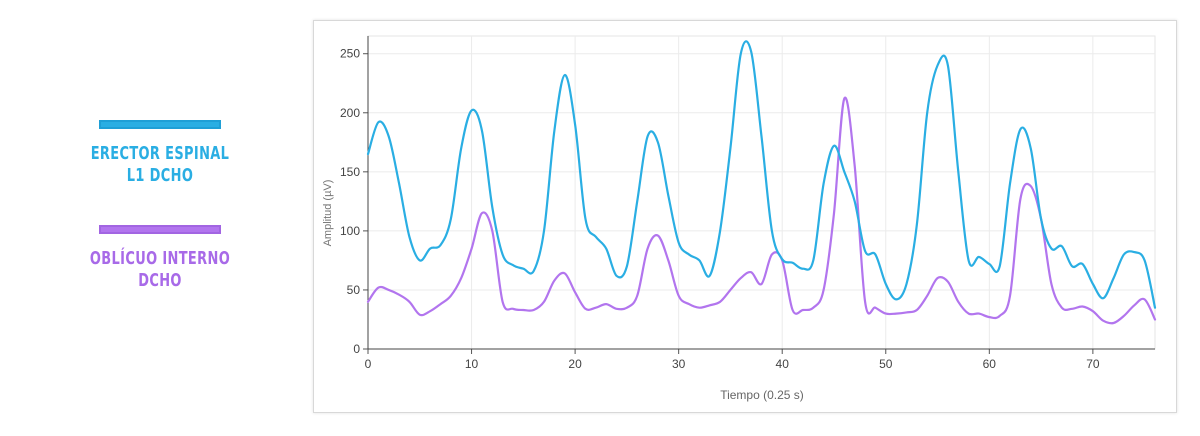 Image resolution: width=1200 pixels, height=436 pixels. Describe the element at coordinates (350, 113) in the screenshot. I see `y-tick-label: 200` at that location.